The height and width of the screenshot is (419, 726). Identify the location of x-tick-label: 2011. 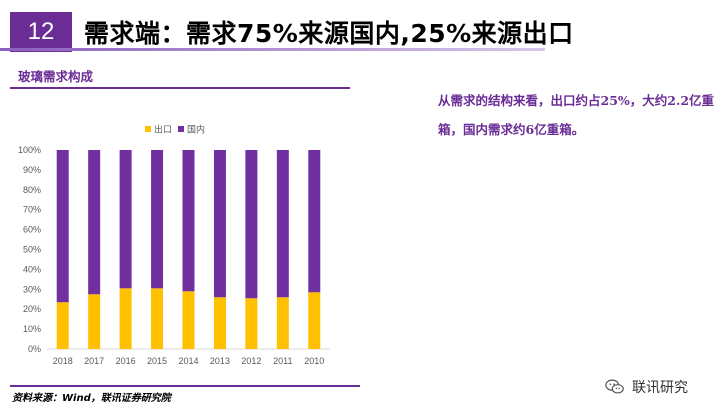
(282, 361).